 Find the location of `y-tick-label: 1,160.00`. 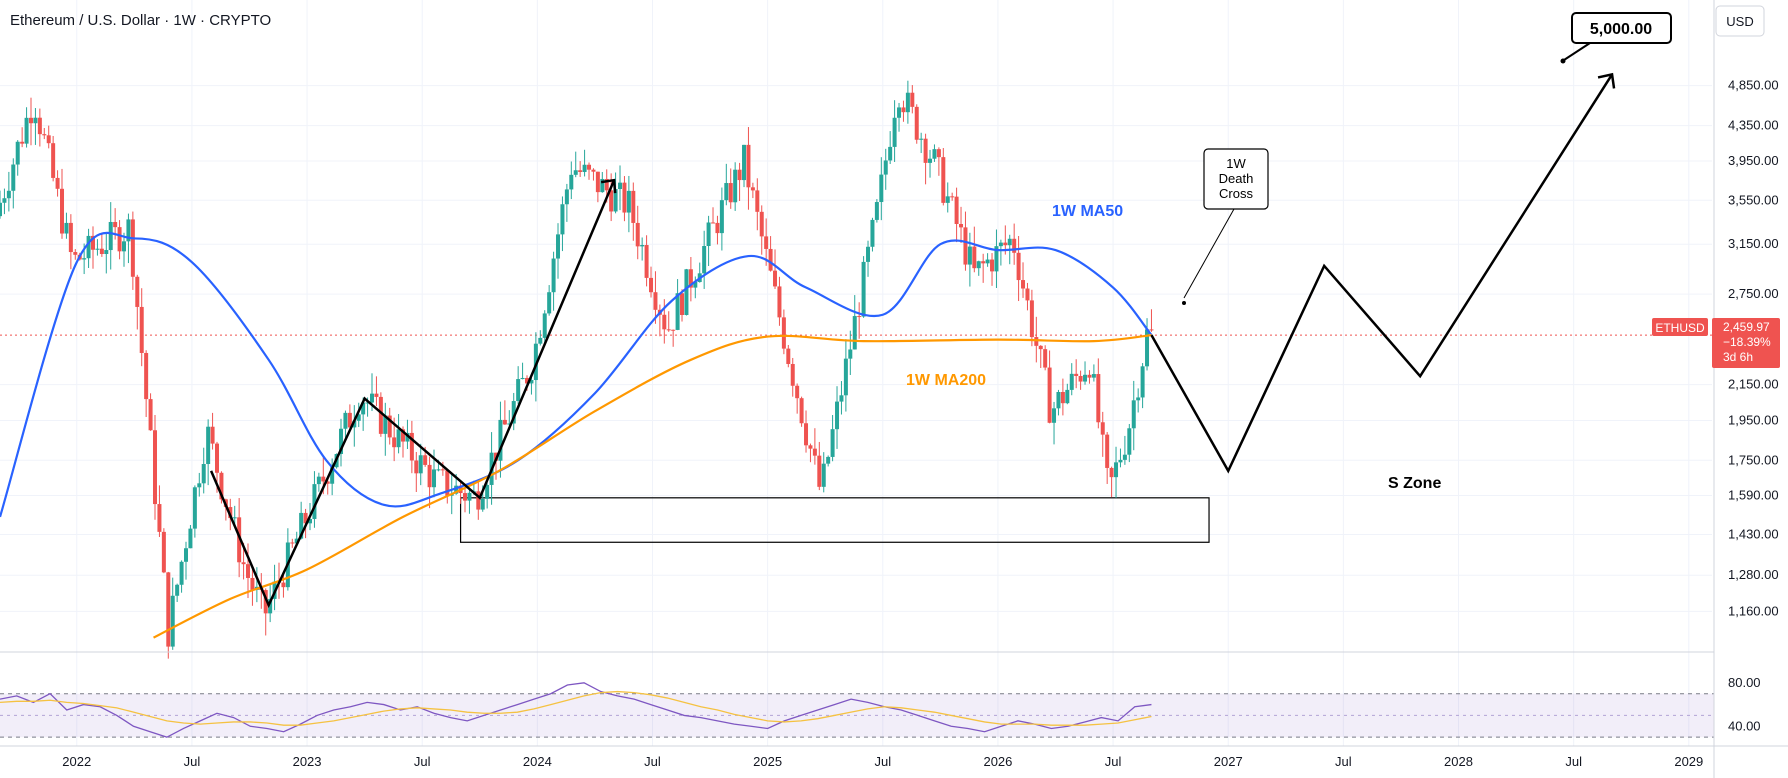

y-tick-label: 1,160.00 is located at coordinates (1753, 610).